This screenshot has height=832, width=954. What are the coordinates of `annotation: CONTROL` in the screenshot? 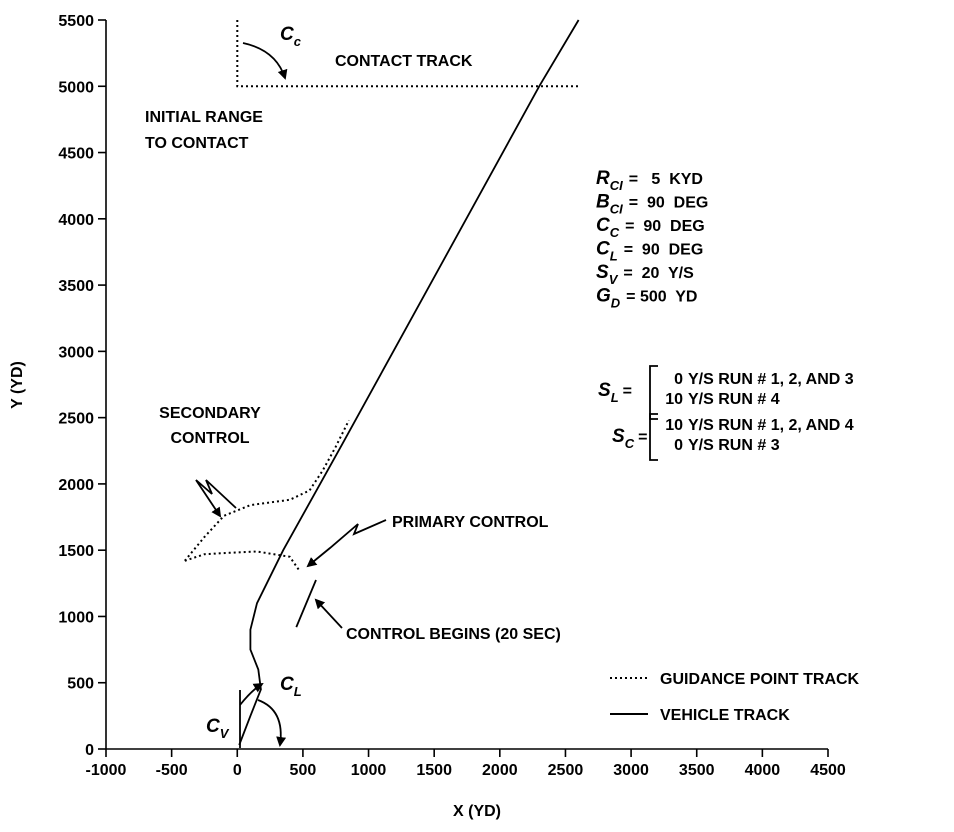 It's located at (209, 438).